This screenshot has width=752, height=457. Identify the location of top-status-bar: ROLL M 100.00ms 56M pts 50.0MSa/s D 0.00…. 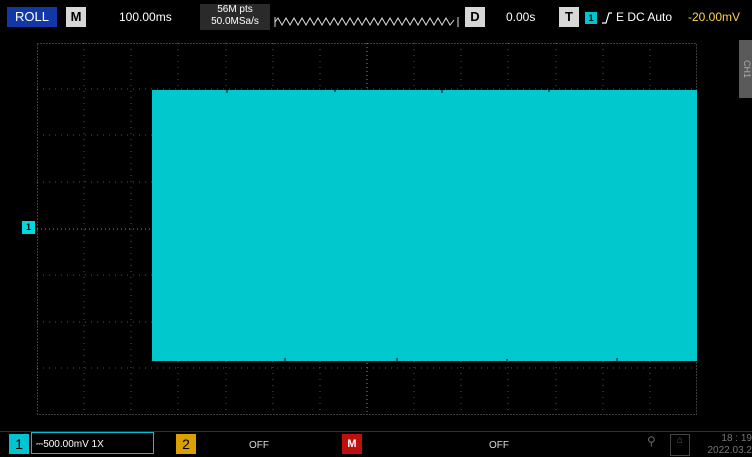
(376, 17).